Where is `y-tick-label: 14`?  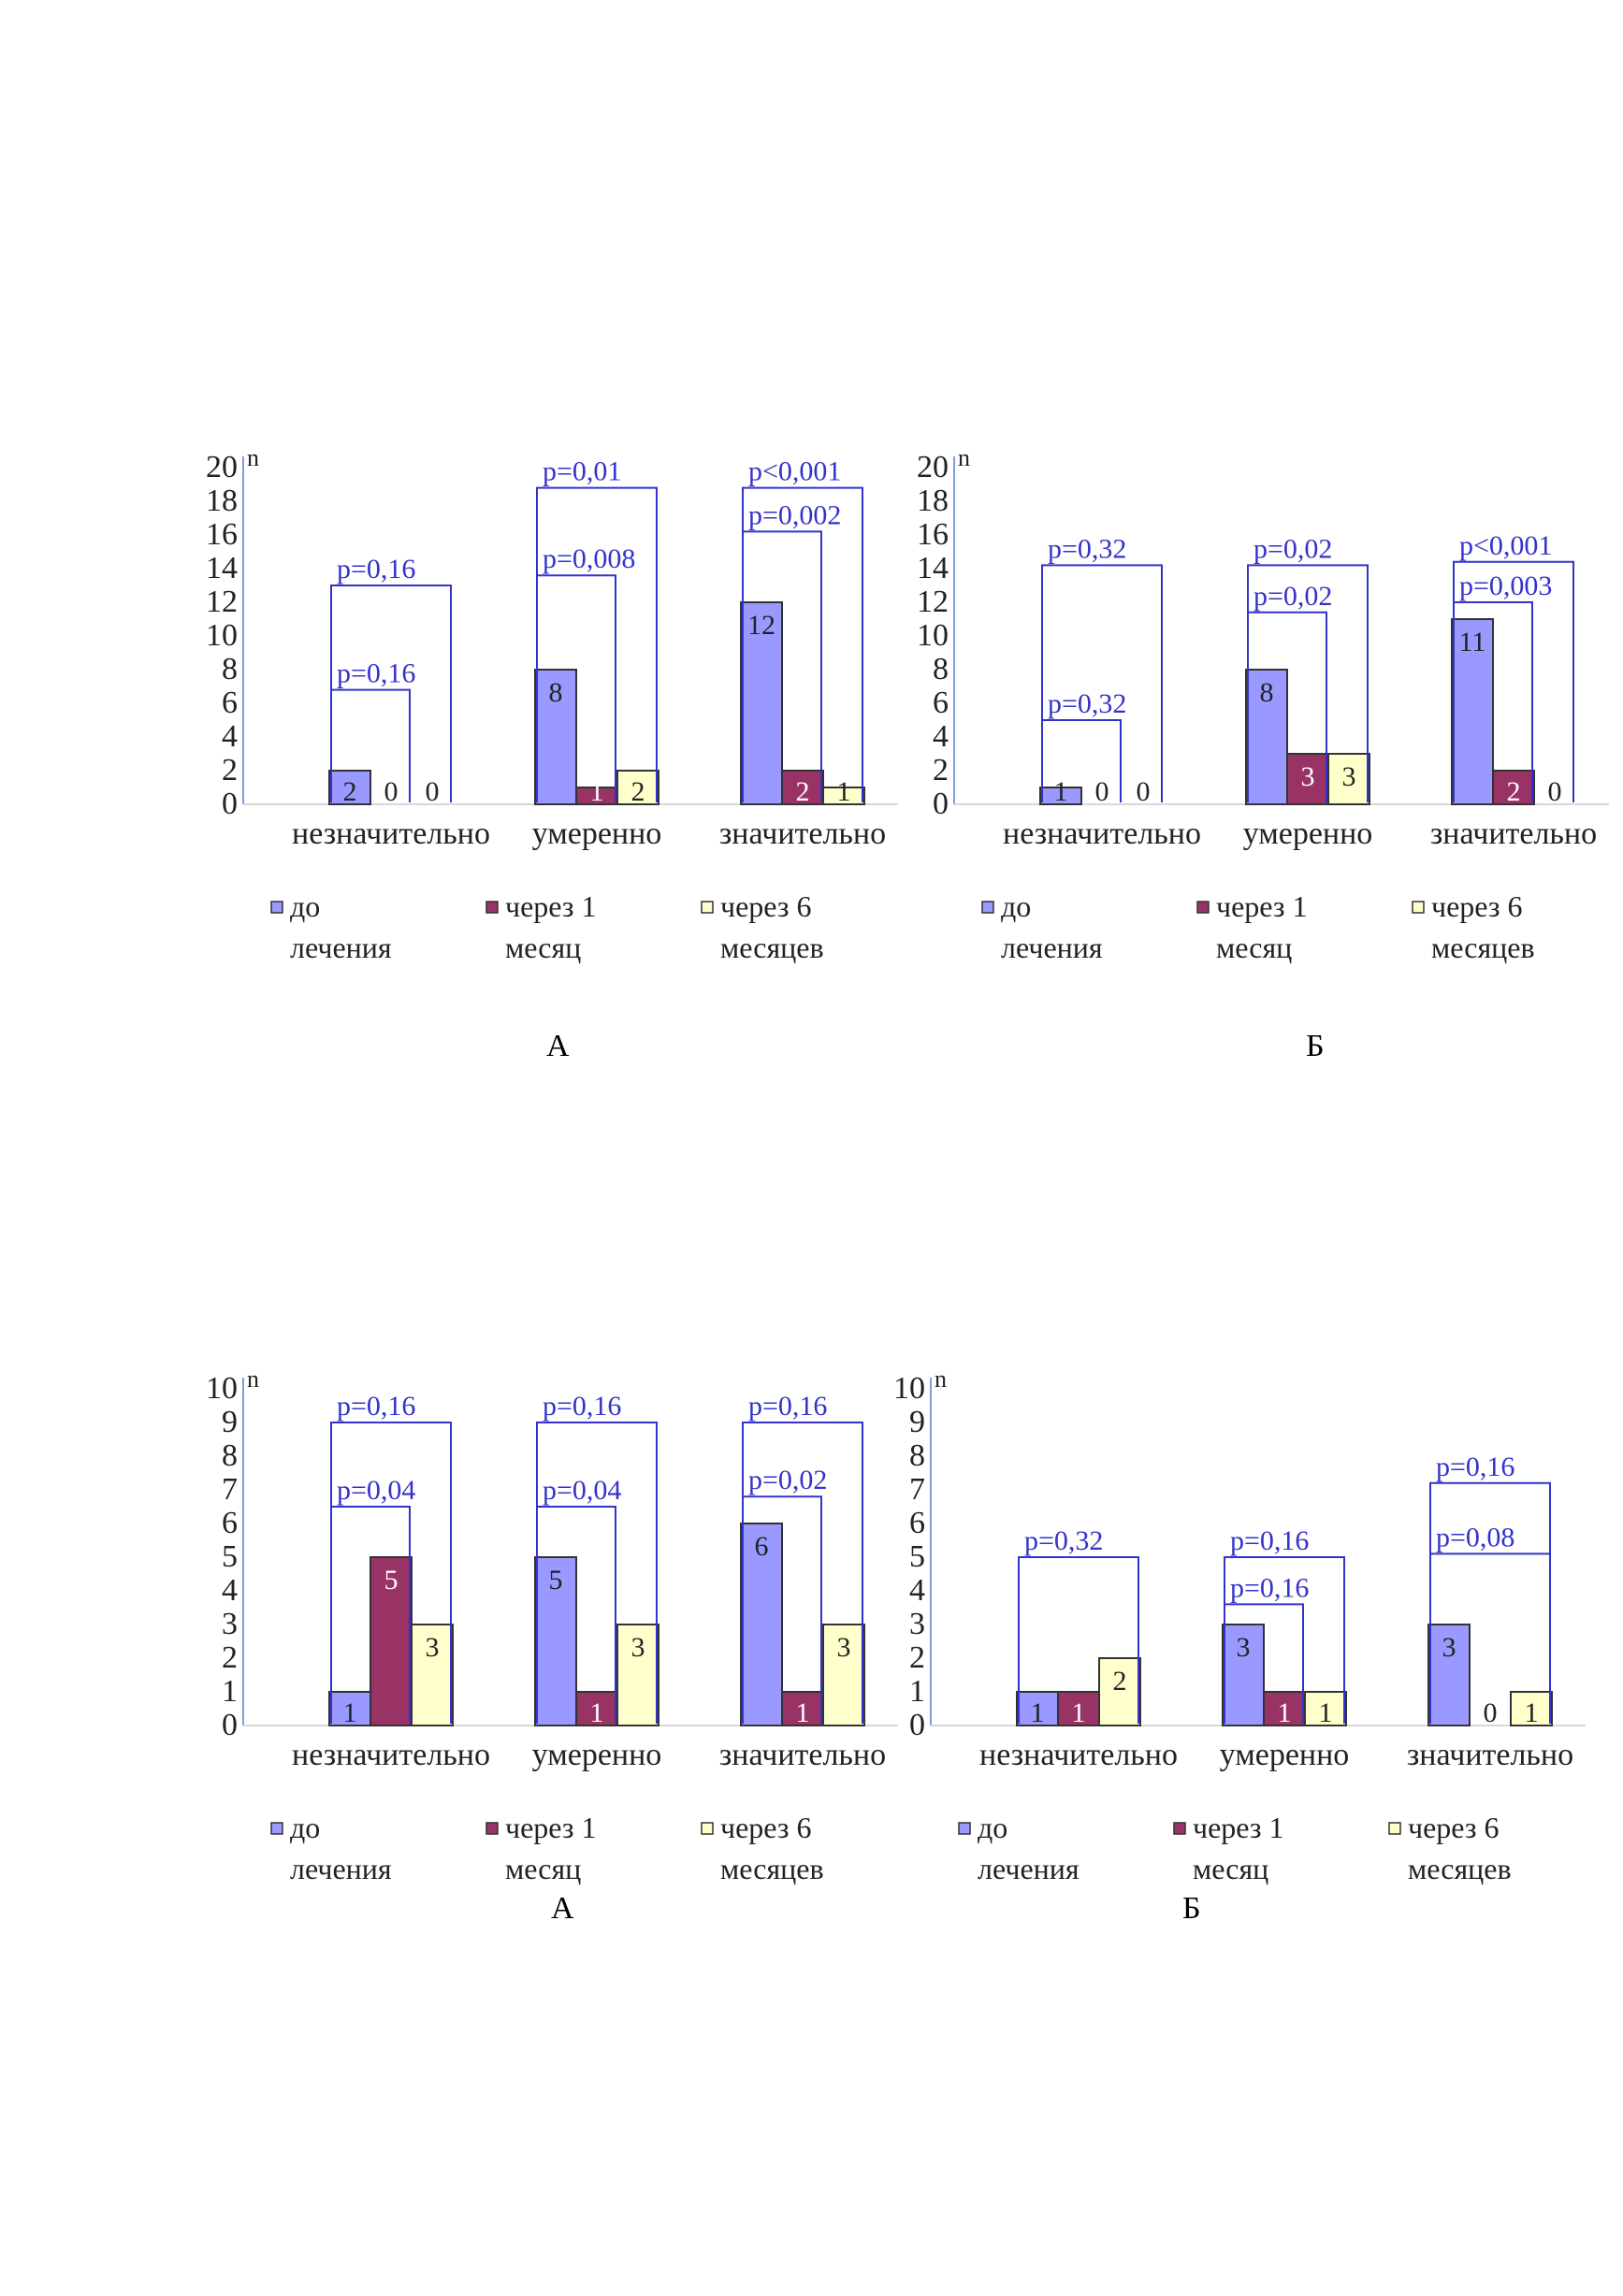
y-tick-label: 14 is located at coordinates (933, 568).